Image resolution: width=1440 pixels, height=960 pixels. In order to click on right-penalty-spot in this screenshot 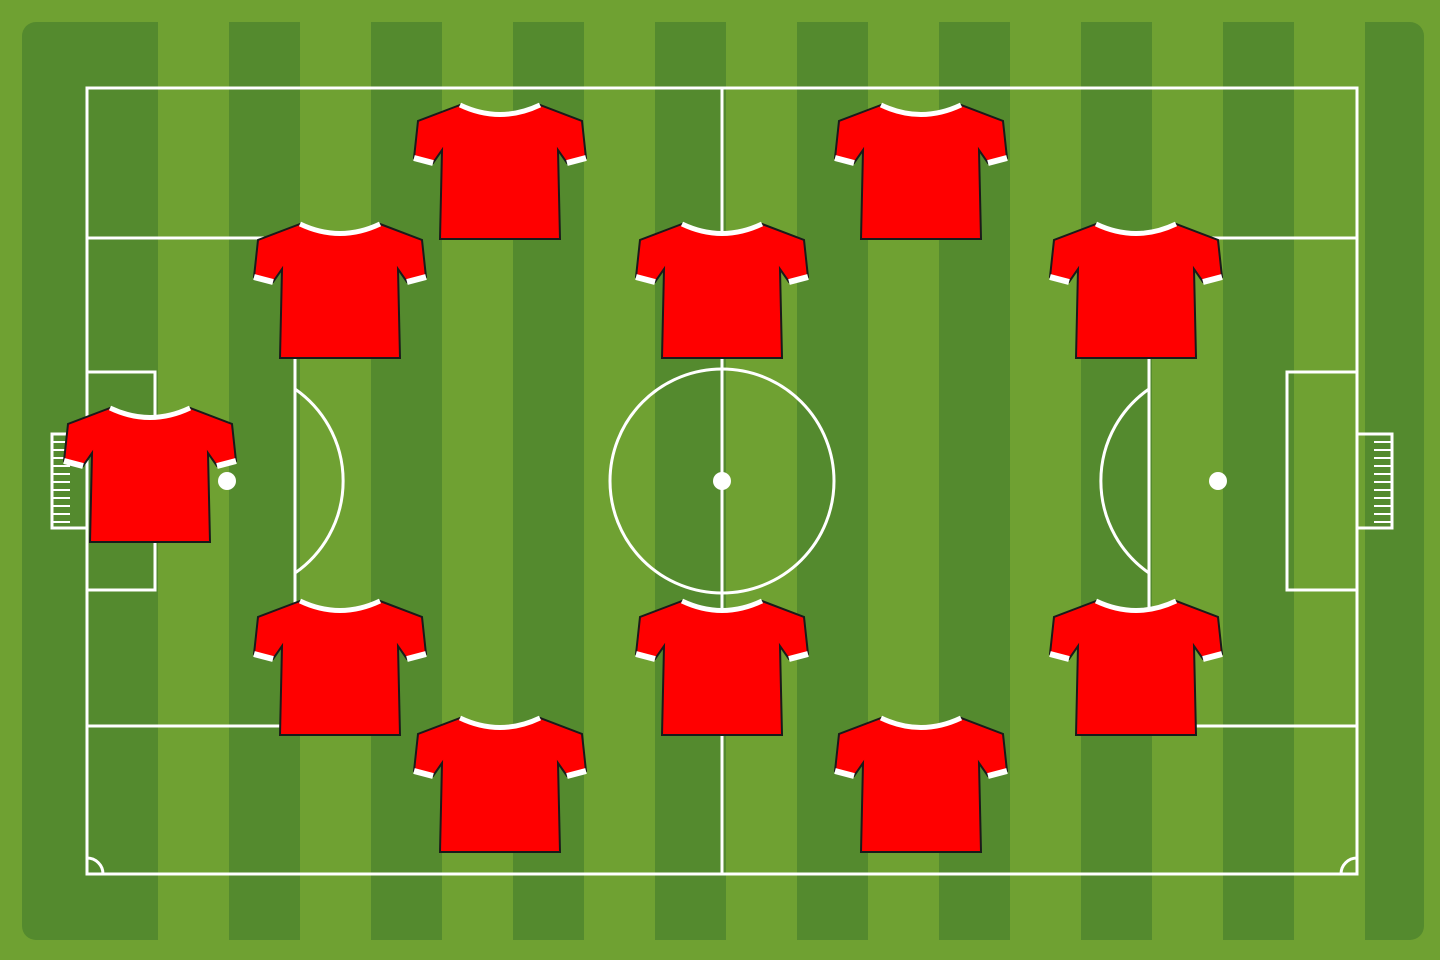, I will do `click(1218, 481)`.